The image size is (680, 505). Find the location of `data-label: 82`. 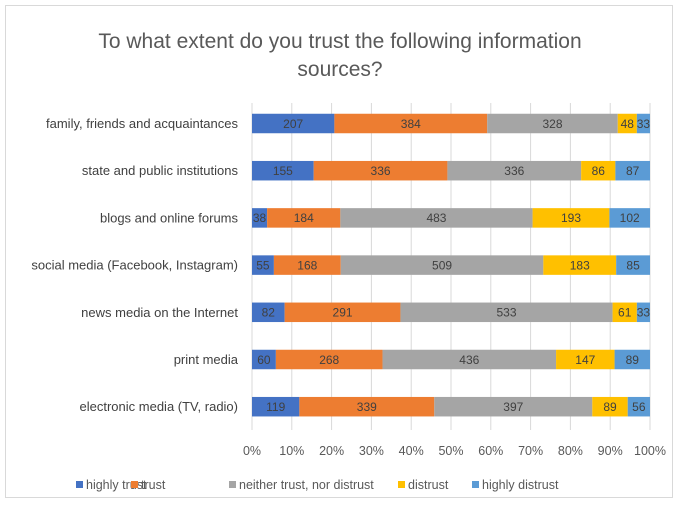

data-label: 82 is located at coordinates (269, 313).